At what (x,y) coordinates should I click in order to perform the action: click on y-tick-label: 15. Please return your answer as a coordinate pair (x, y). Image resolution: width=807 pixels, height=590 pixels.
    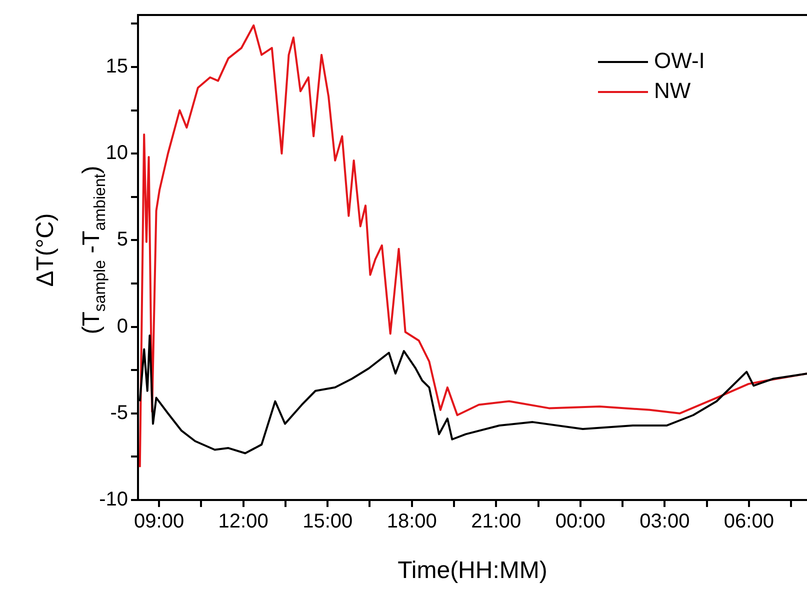
    Looking at the image, I should click on (117, 66).